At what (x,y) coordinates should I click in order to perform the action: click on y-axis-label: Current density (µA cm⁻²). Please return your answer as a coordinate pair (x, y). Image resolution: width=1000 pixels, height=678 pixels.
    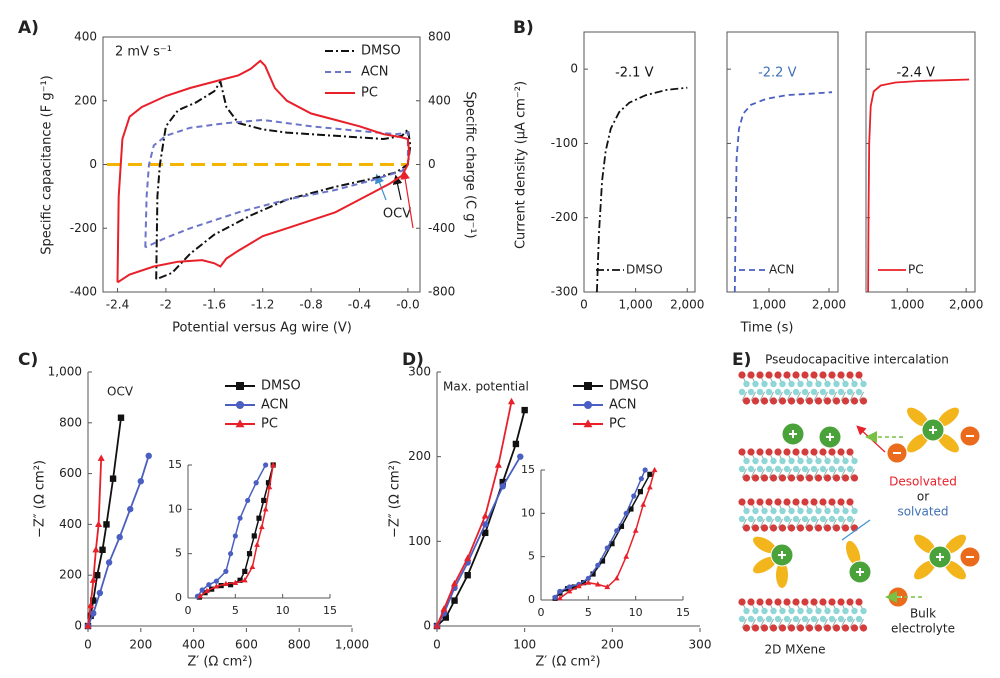
    Looking at the image, I should click on (521, 165).